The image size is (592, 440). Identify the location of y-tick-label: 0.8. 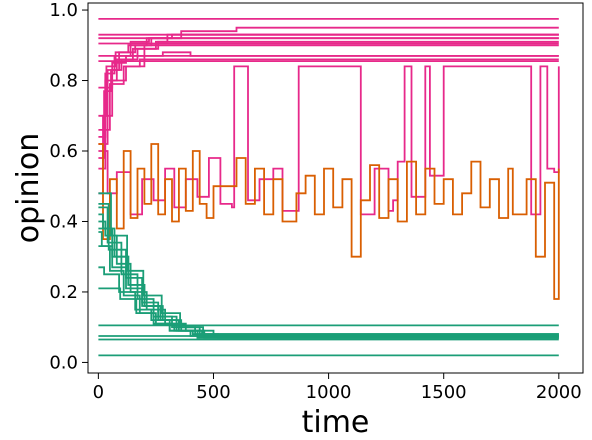
(63, 81).